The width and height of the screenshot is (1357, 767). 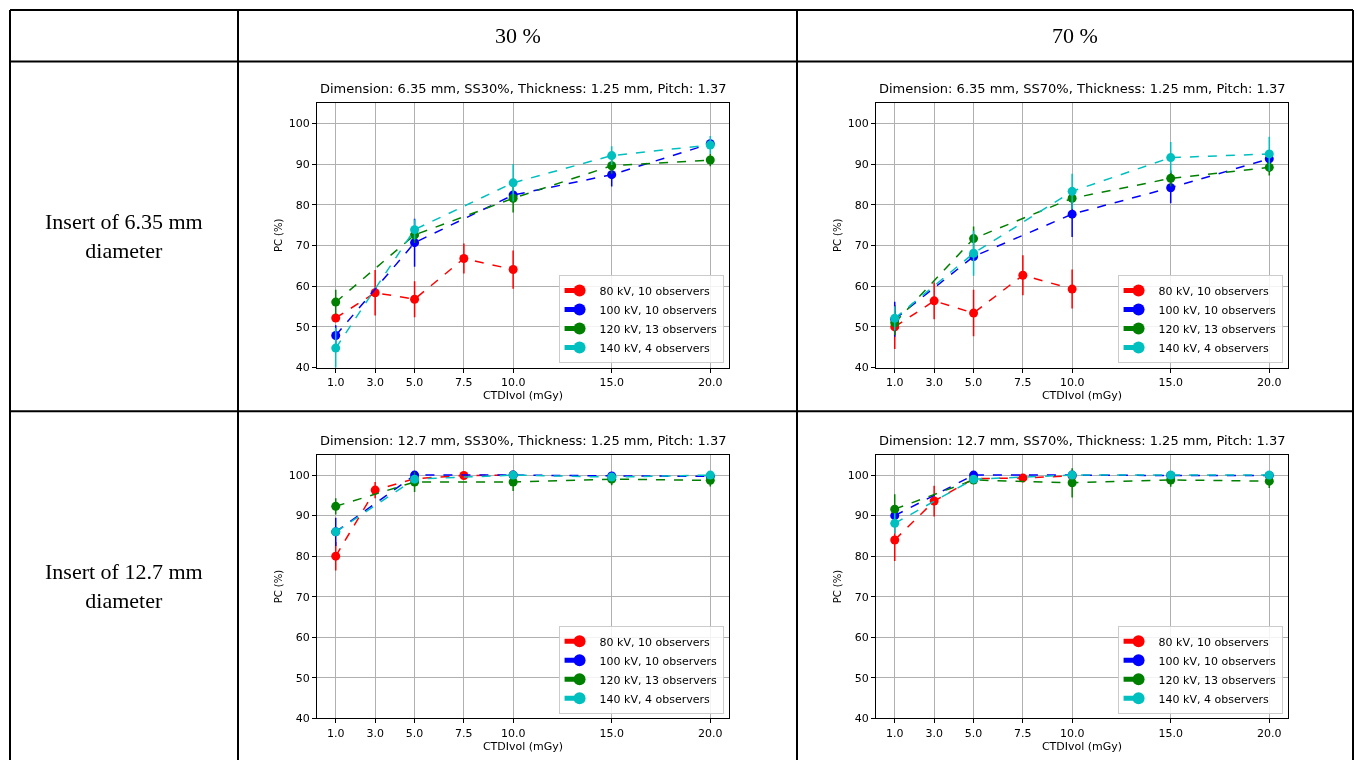 What do you see at coordinates (523, 440) in the screenshot?
I see `chart-title: Dimension: 12.7 mm, SS30%, Thickness: 1.25 mm, Pitch: 1.37` at bounding box center [523, 440].